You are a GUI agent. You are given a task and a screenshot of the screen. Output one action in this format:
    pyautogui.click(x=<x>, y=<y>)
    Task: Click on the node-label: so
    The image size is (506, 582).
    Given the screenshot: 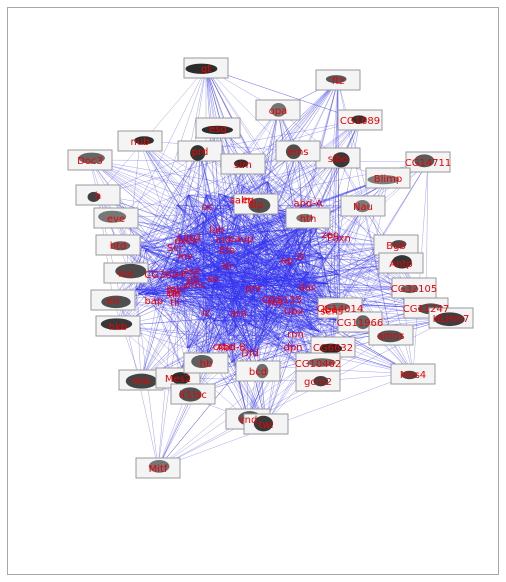 What is the action you would take?
    pyautogui.click(x=212, y=279)
    